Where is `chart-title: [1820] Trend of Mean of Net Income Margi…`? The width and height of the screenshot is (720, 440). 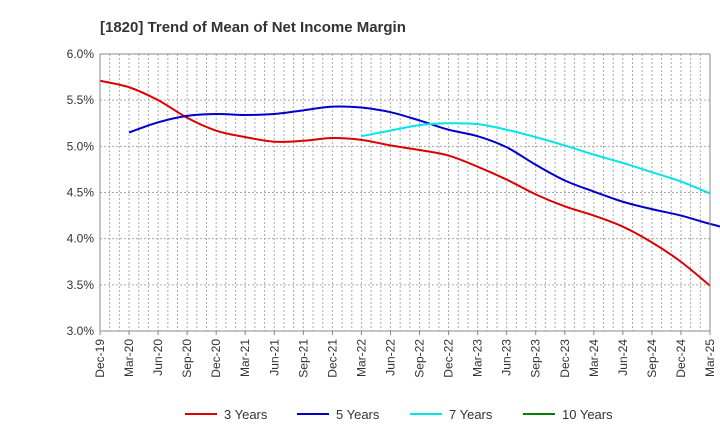
chart-title: [1820] Trend of Mean of Net Income Margi… is located at coordinates (253, 27).